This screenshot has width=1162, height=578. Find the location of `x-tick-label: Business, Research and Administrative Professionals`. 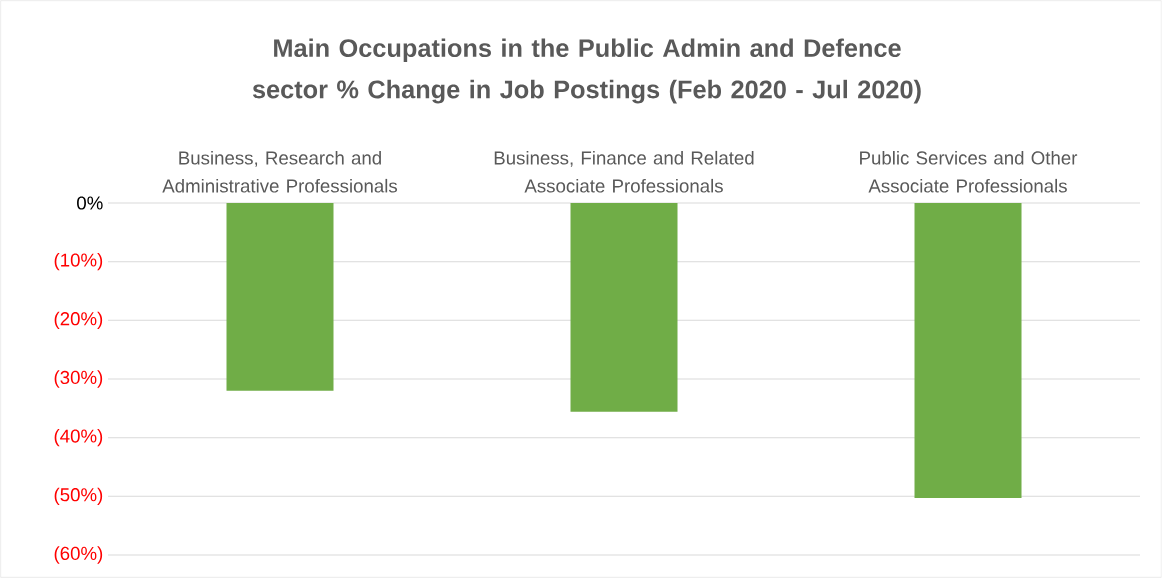

x-tick-label: Business, Research and Administrative Professionals is located at coordinates (280, 171).